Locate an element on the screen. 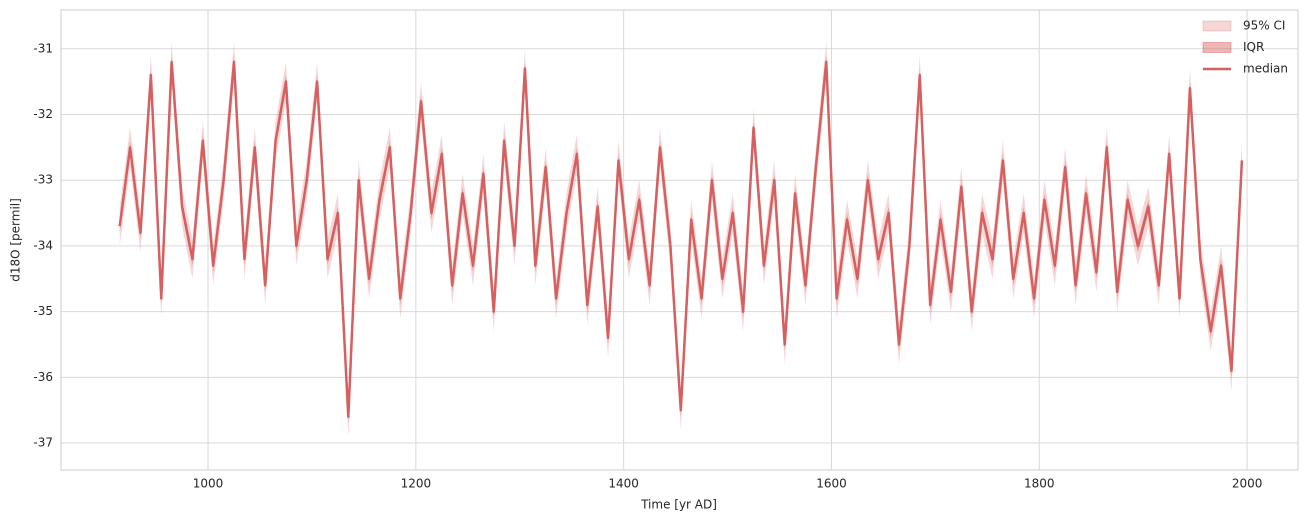 Image resolution: width=1310 pixels, height=525 pixels. x-tick-label: 1000 is located at coordinates (208, 484).